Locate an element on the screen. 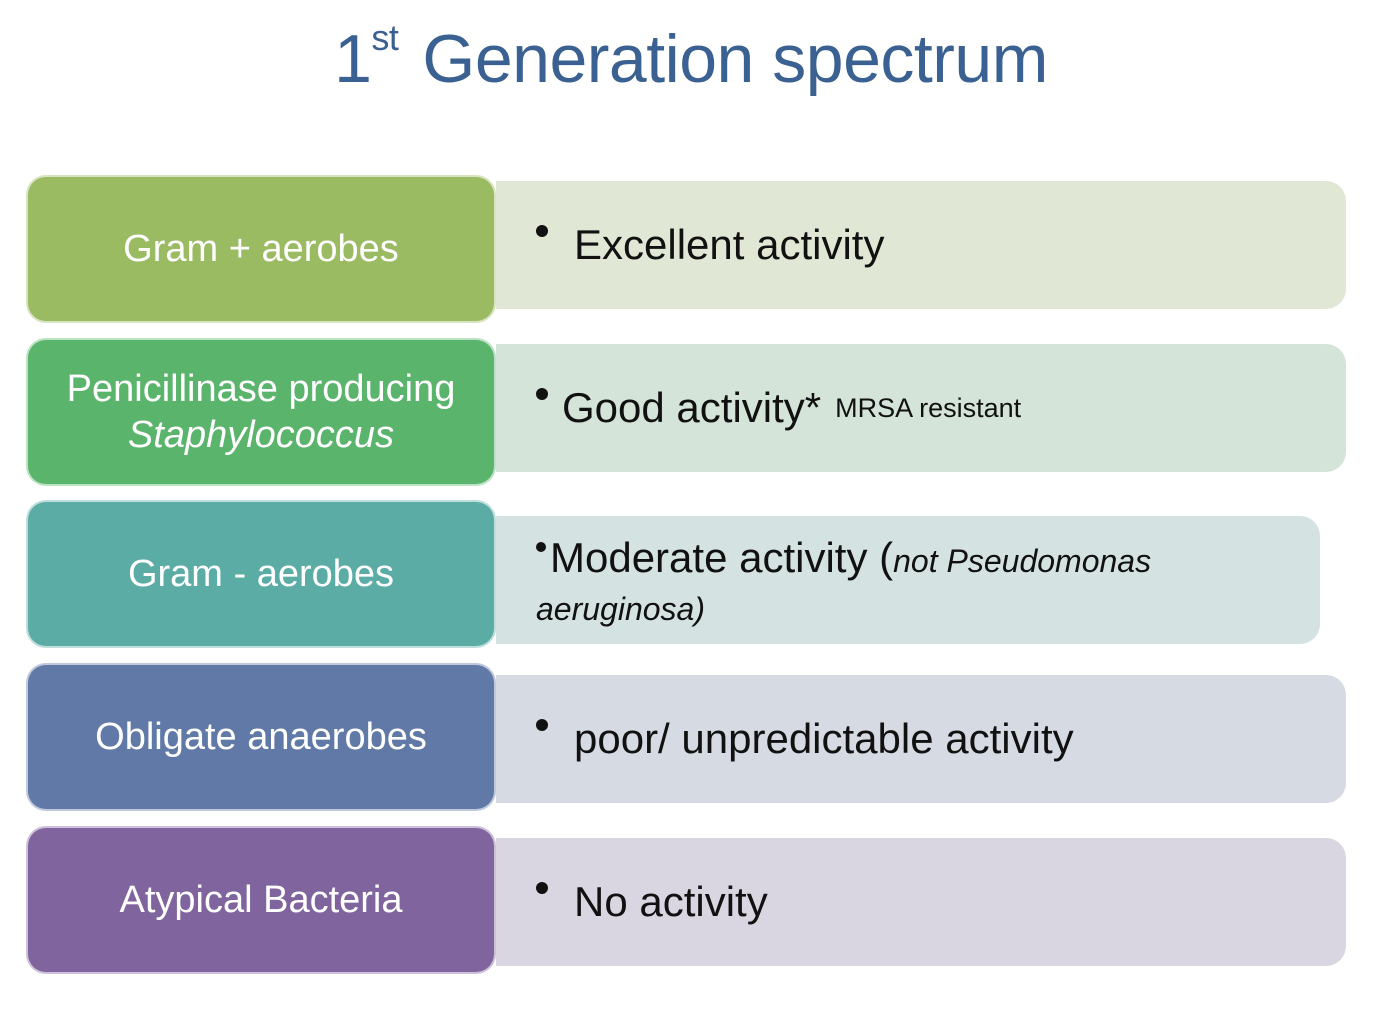 The image size is (1382, 1018). label-text: Gram - aerobes is located at coordinates (261, 574).